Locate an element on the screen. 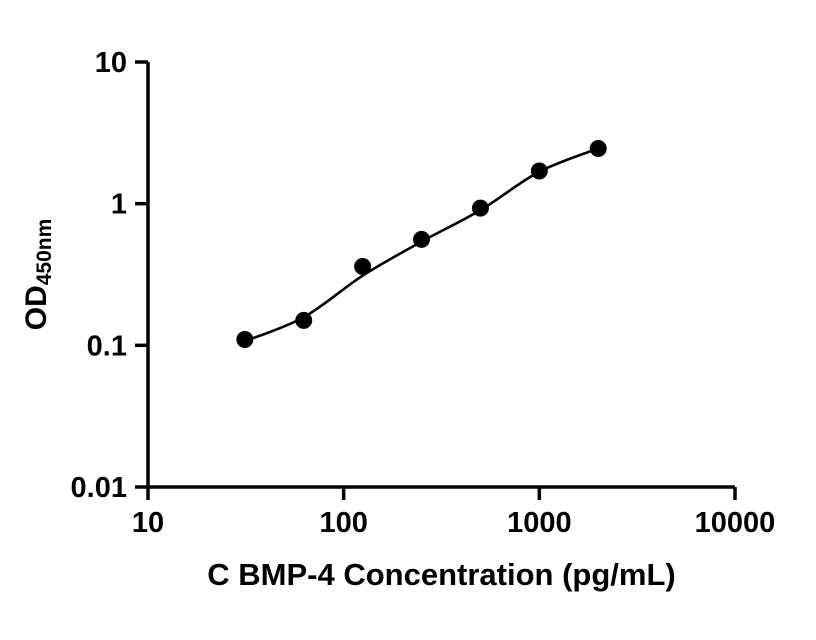  y-tick-label: 0.1 is located at coordinates (107, 346).